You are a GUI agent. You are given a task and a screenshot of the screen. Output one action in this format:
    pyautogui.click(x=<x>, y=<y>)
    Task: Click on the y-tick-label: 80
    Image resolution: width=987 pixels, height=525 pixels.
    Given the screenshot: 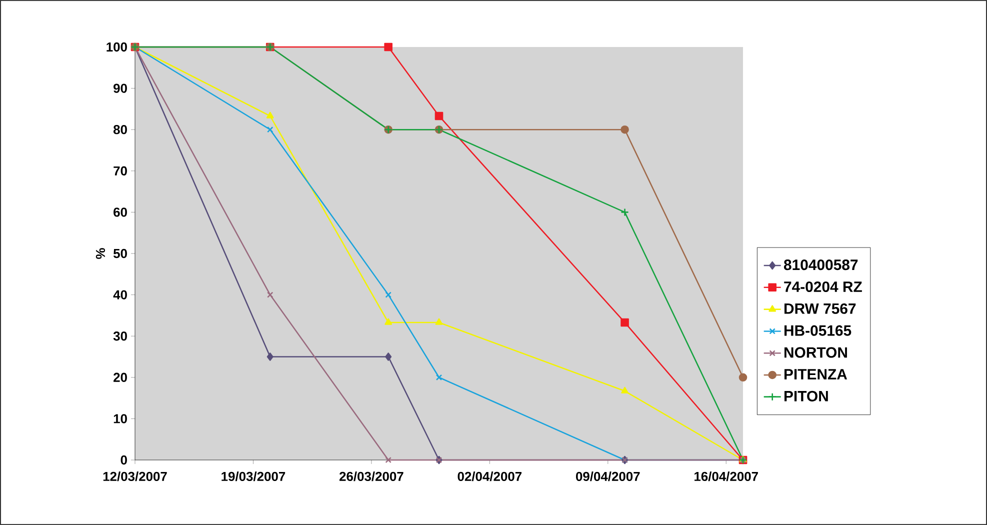 What is the action you would take?
    pyautogui.click(x=120, y=129)
    